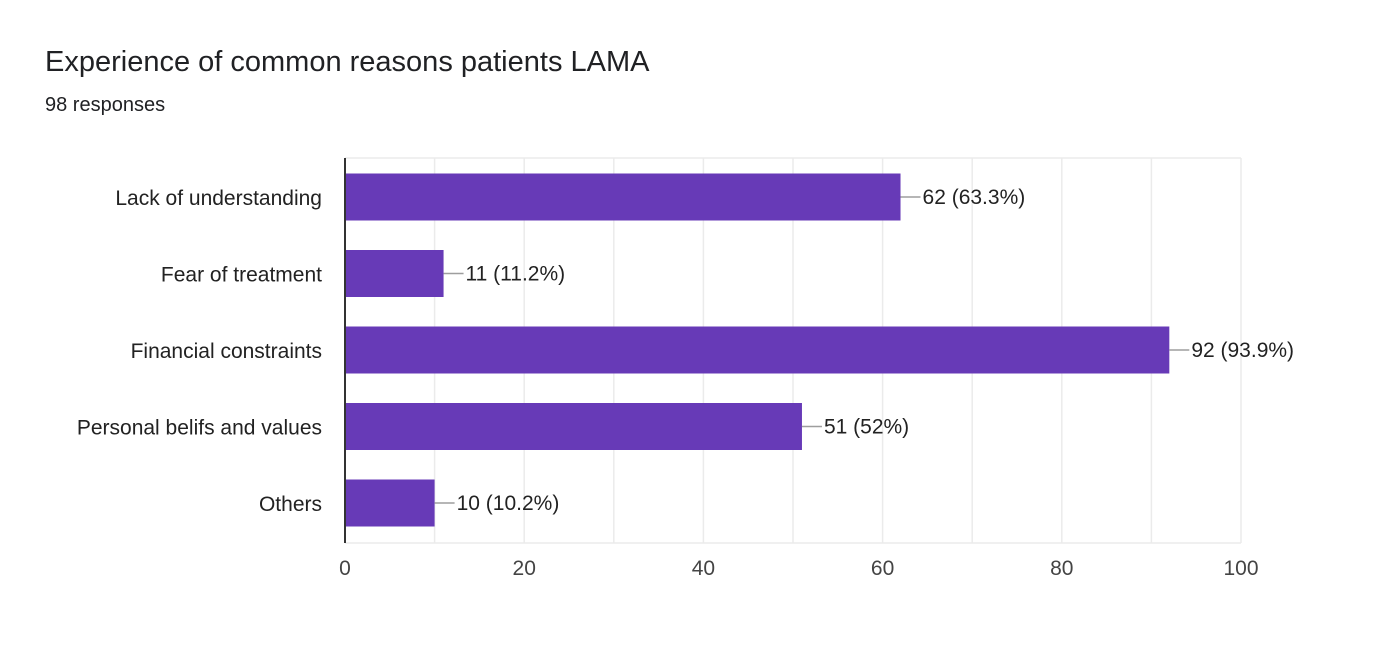  What do you see at coordinates (508, 503) in the screenshot?
I see `data-label-4: 10 (10.2%)` at bounding box center [508, 503].